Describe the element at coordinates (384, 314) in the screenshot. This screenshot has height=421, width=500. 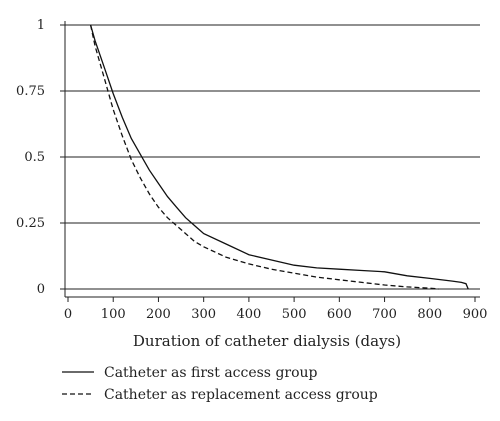
I see `x-tick-label: 700` at that location.